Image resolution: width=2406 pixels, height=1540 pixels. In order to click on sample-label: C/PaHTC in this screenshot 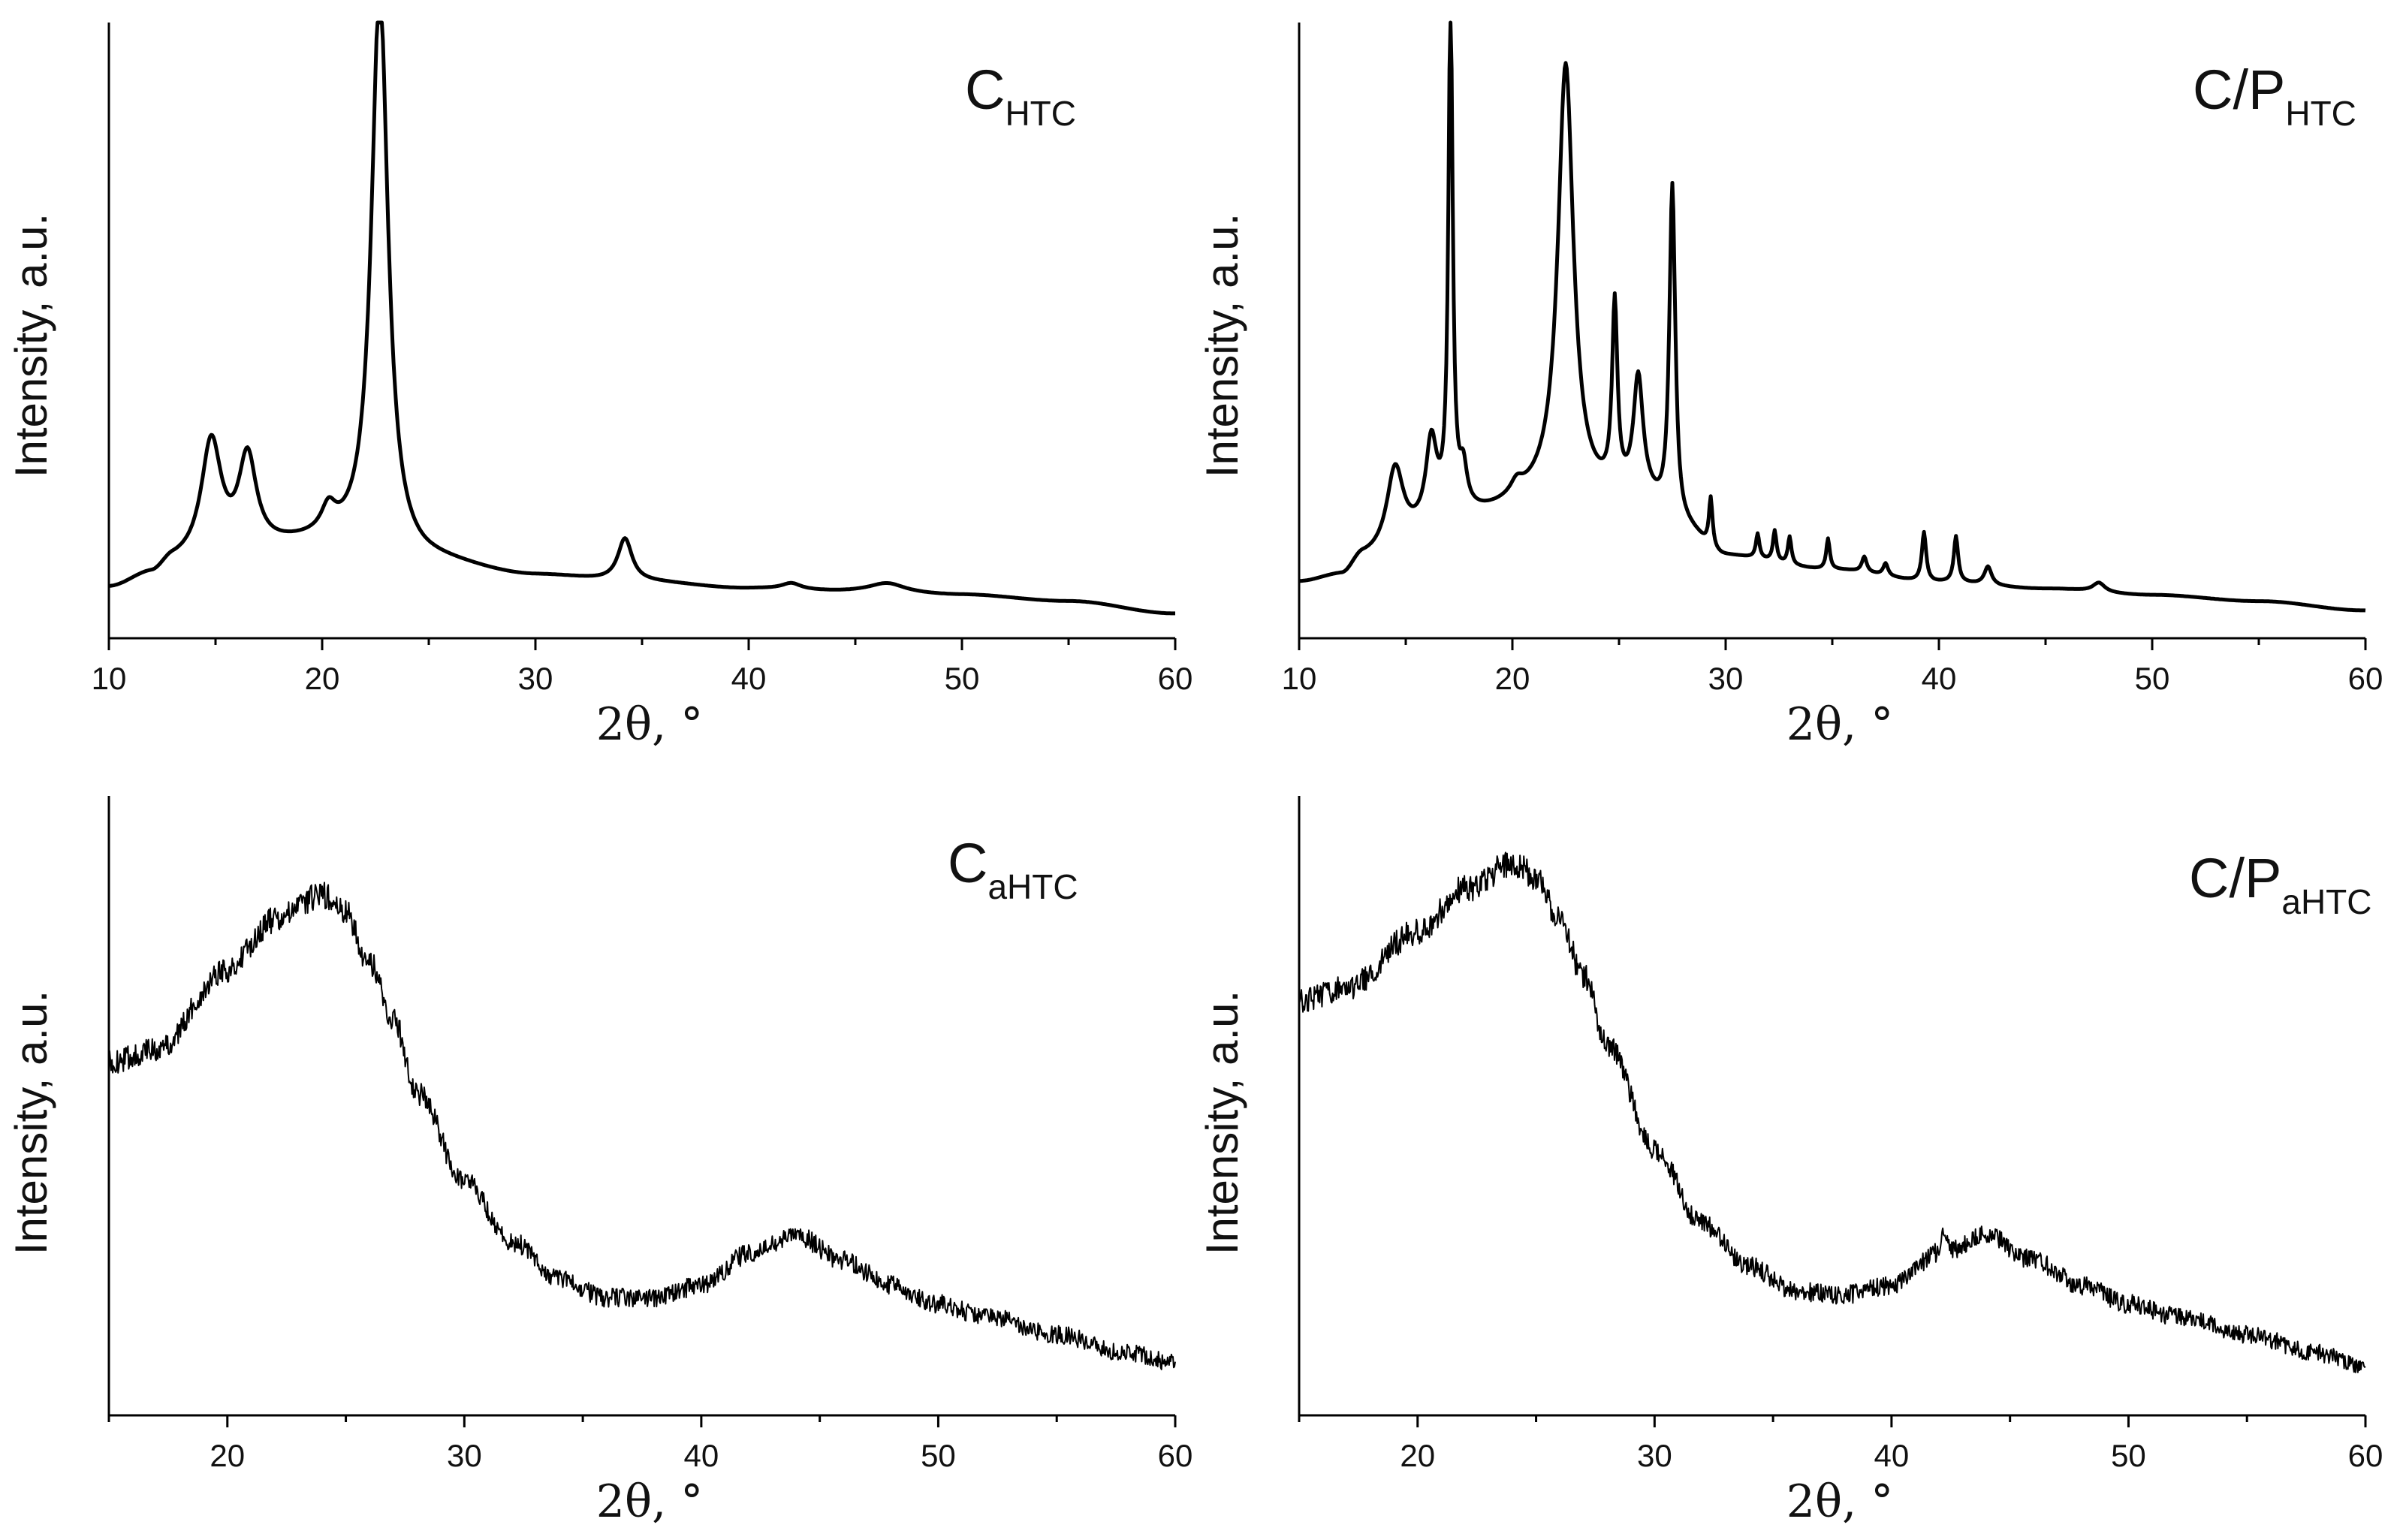, I will do `click(2280, 884)`.